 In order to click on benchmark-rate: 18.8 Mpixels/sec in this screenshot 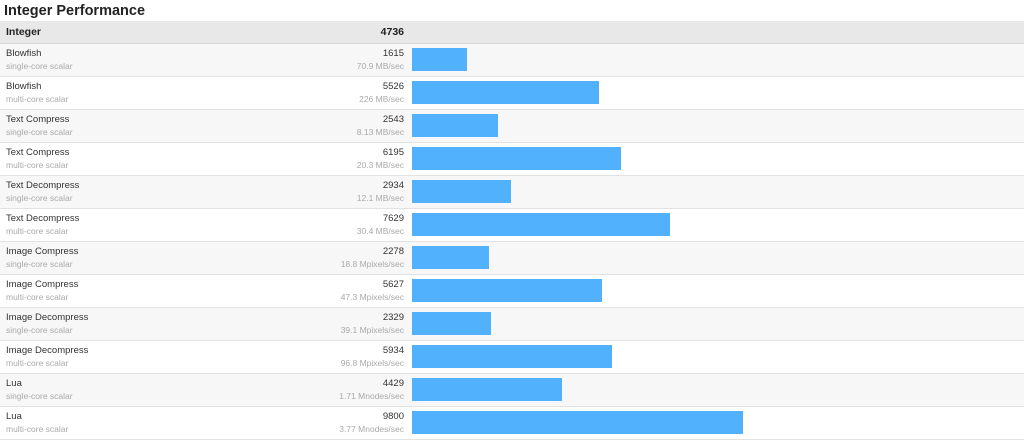, I will do `click(372, 264)`.